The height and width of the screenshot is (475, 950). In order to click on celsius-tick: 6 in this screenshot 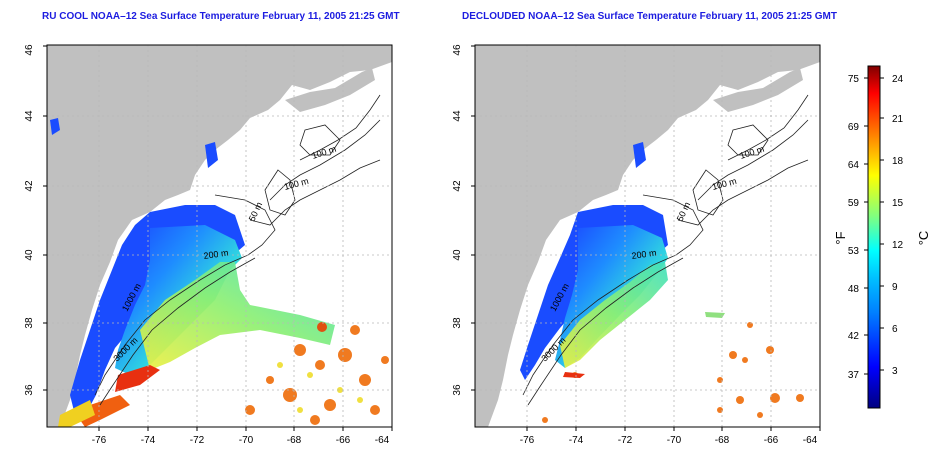, I will do `click(895, 329)`.